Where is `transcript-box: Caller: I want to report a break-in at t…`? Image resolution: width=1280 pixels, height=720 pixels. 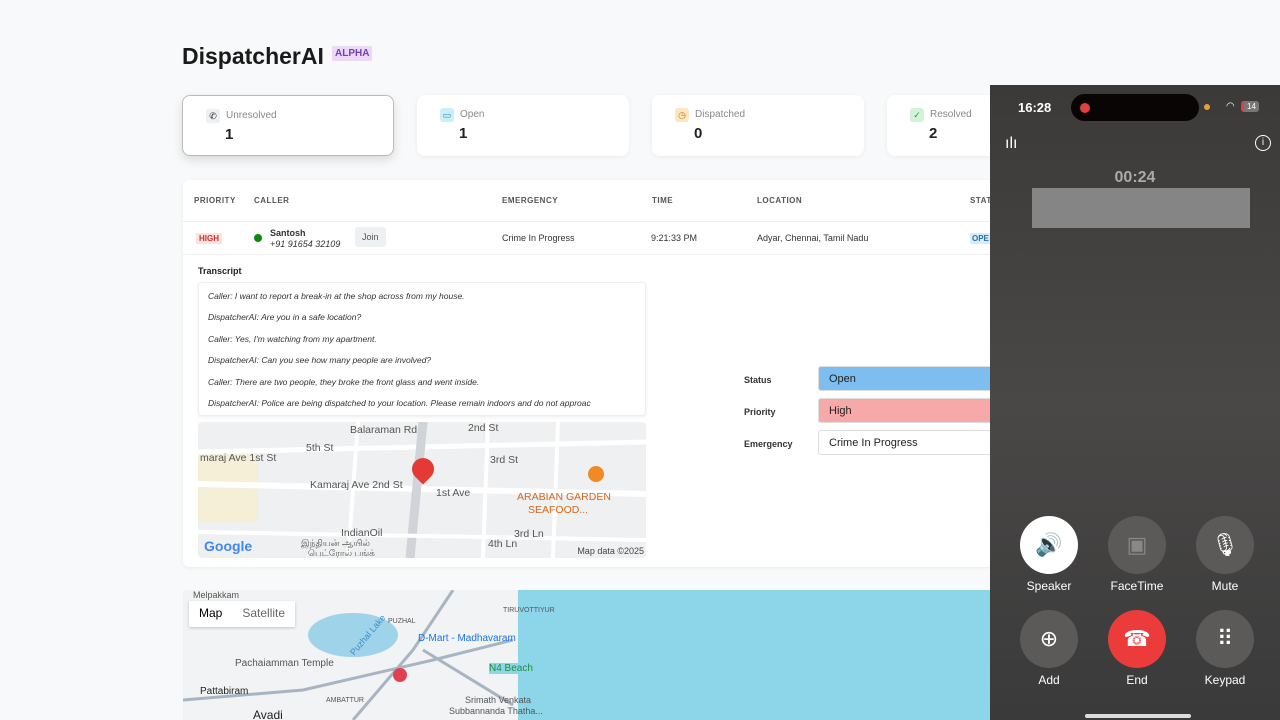
transcript-box: Caller: I want to report a break-in at t… is located at coordinates (422, 349).